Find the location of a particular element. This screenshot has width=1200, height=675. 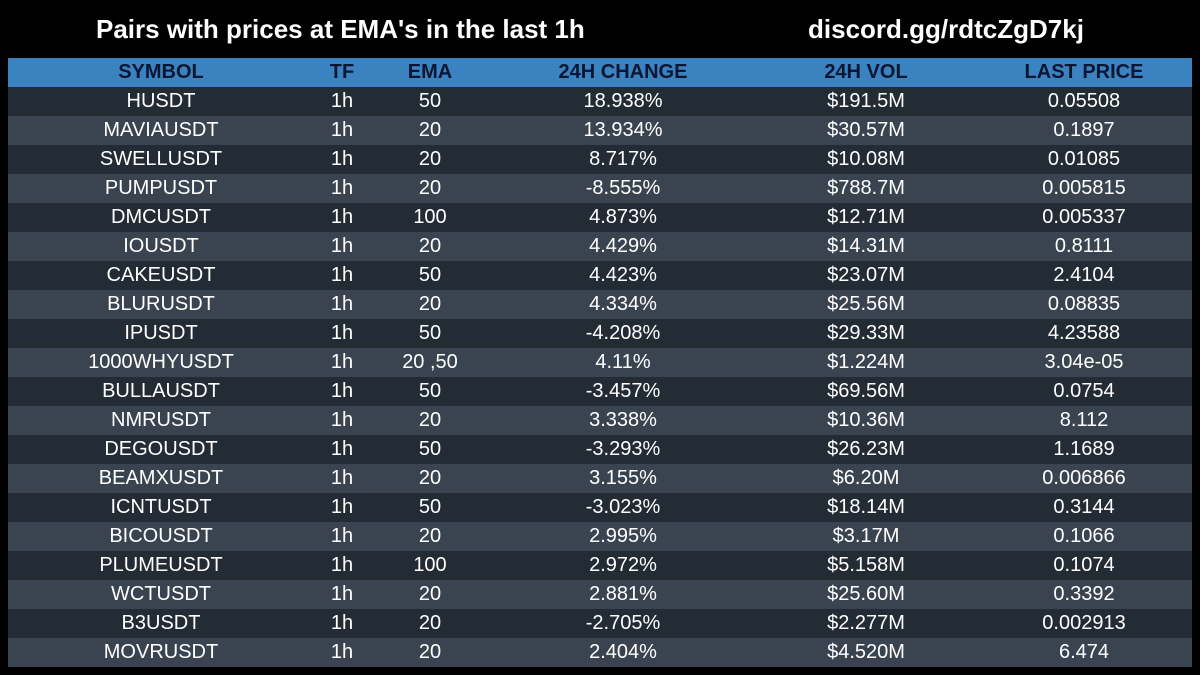

column-header-tf: TF is located at coordinates (342, 72).